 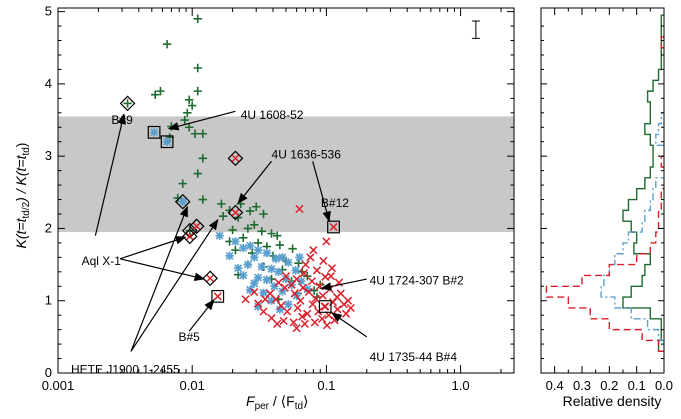 What do you see at coordinates (612, 401) in the screenshot?
I see `histogram-x-axis-label: Relative density` at bounding box center [612, 401].